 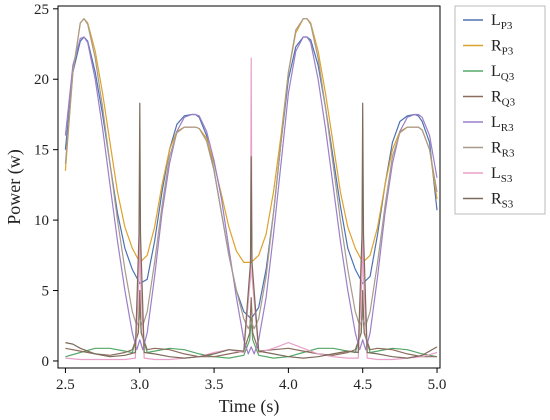 What do you see at coordinates (500, 110) in the screenshot?
I see `legend-box` at bounding box center [500, 110].